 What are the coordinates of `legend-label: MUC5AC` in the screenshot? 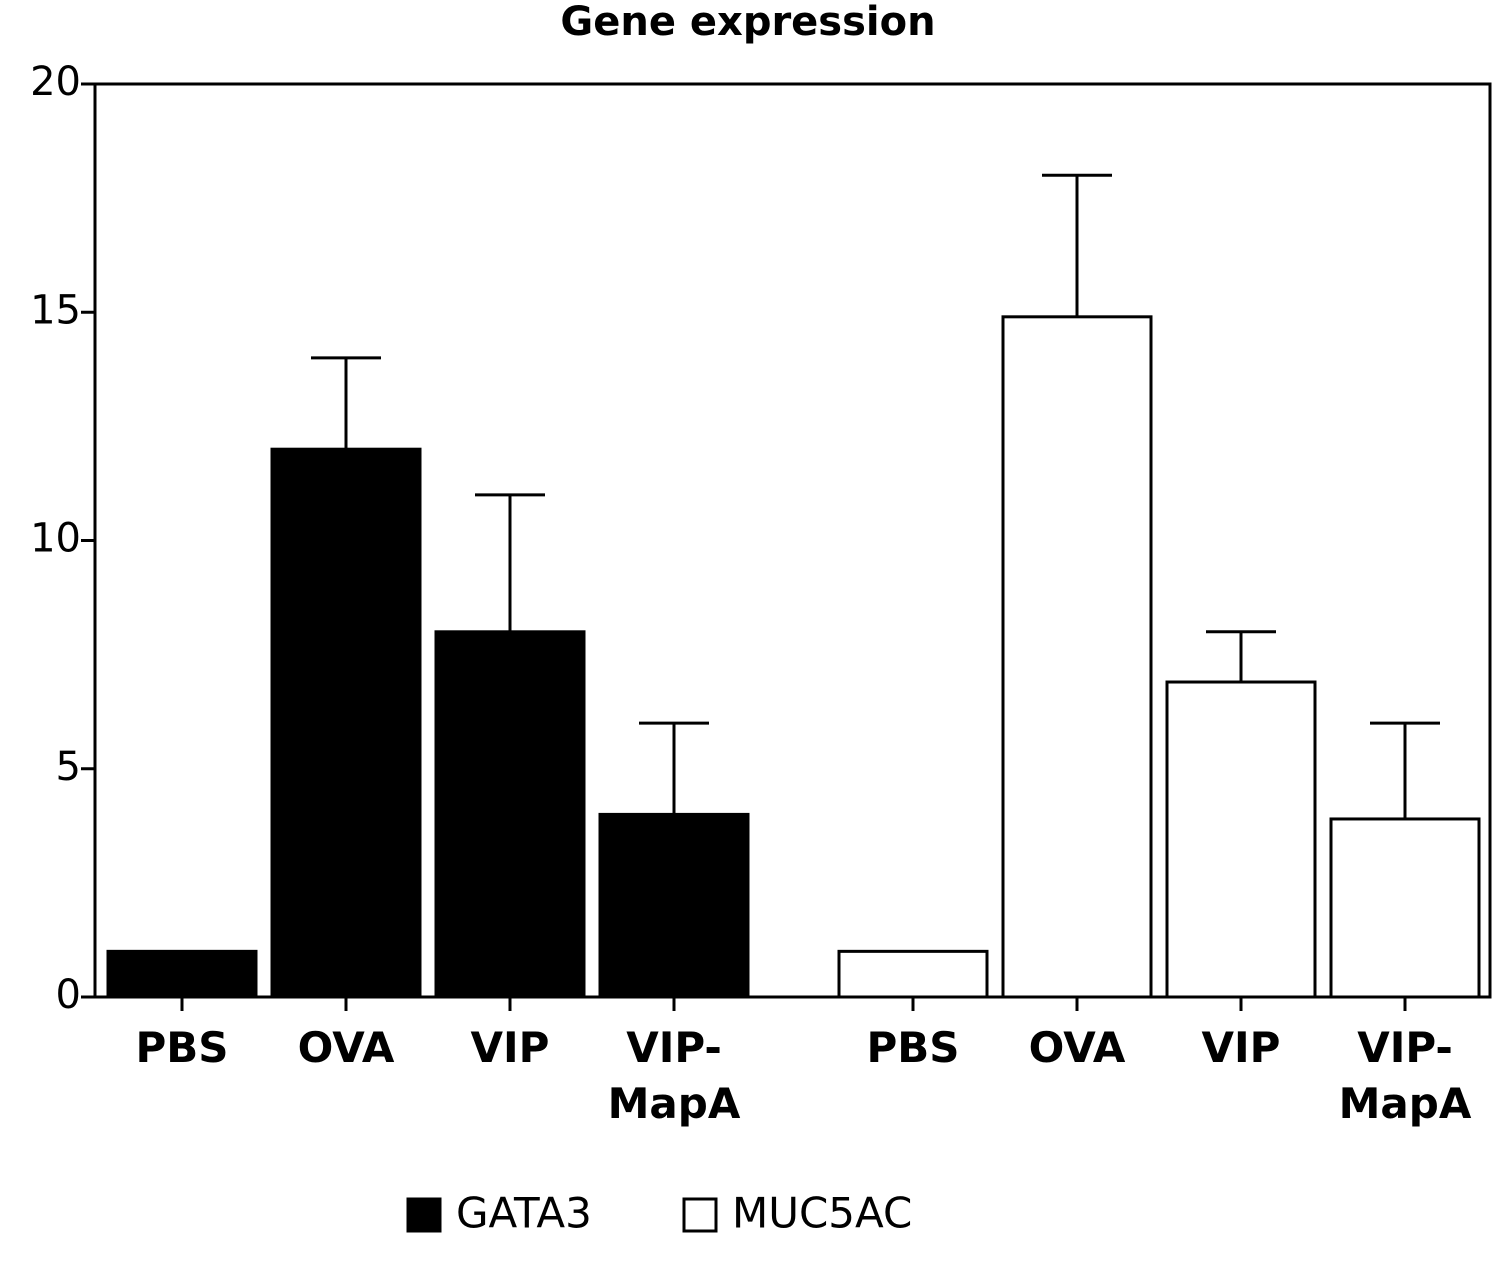 It's located at (822, 1213).